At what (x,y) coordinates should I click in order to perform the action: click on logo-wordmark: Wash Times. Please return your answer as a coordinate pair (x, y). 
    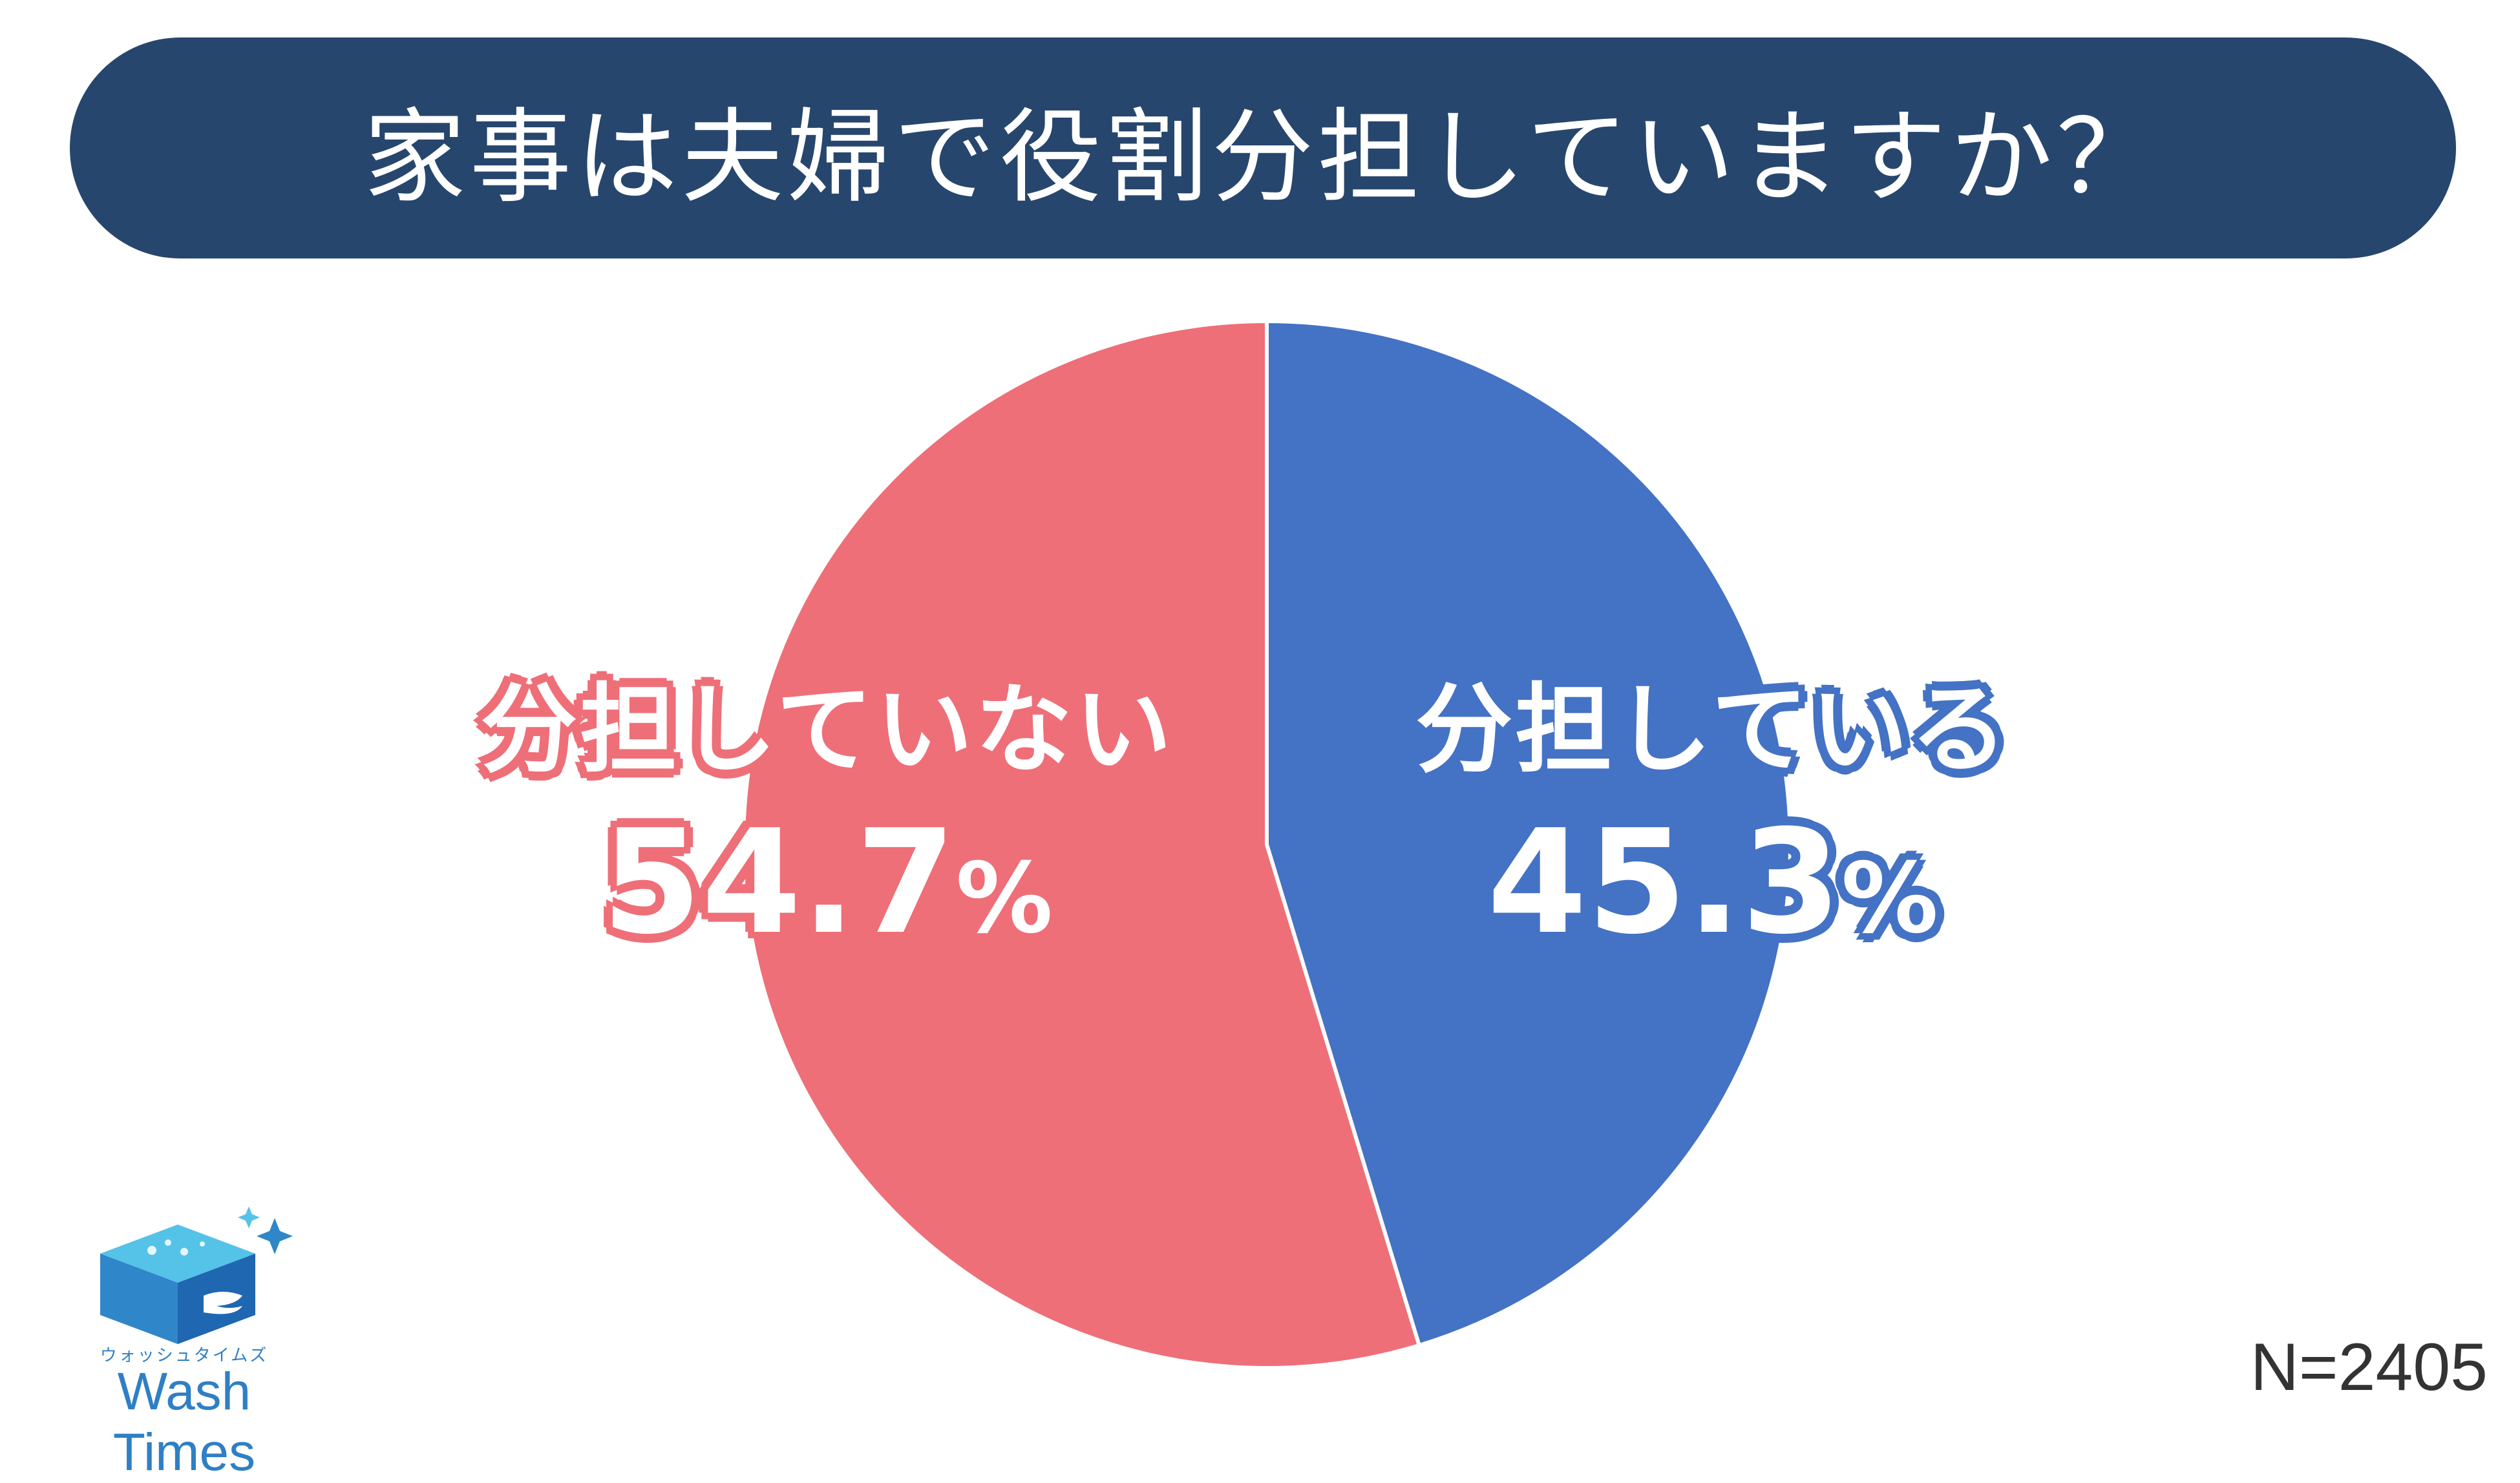
    Looking at the image, I should click on (184, 1422).